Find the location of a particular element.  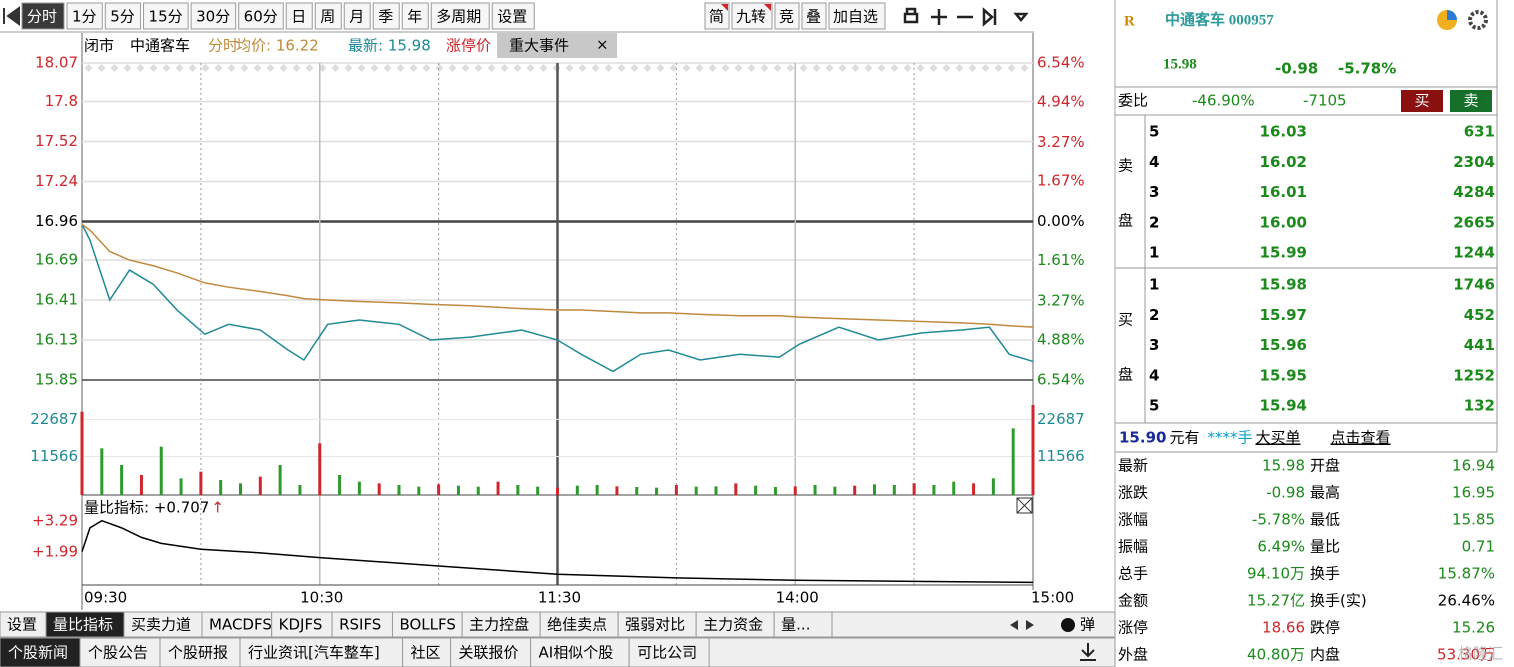

menu-icon is located at coordinates (1021, 17).